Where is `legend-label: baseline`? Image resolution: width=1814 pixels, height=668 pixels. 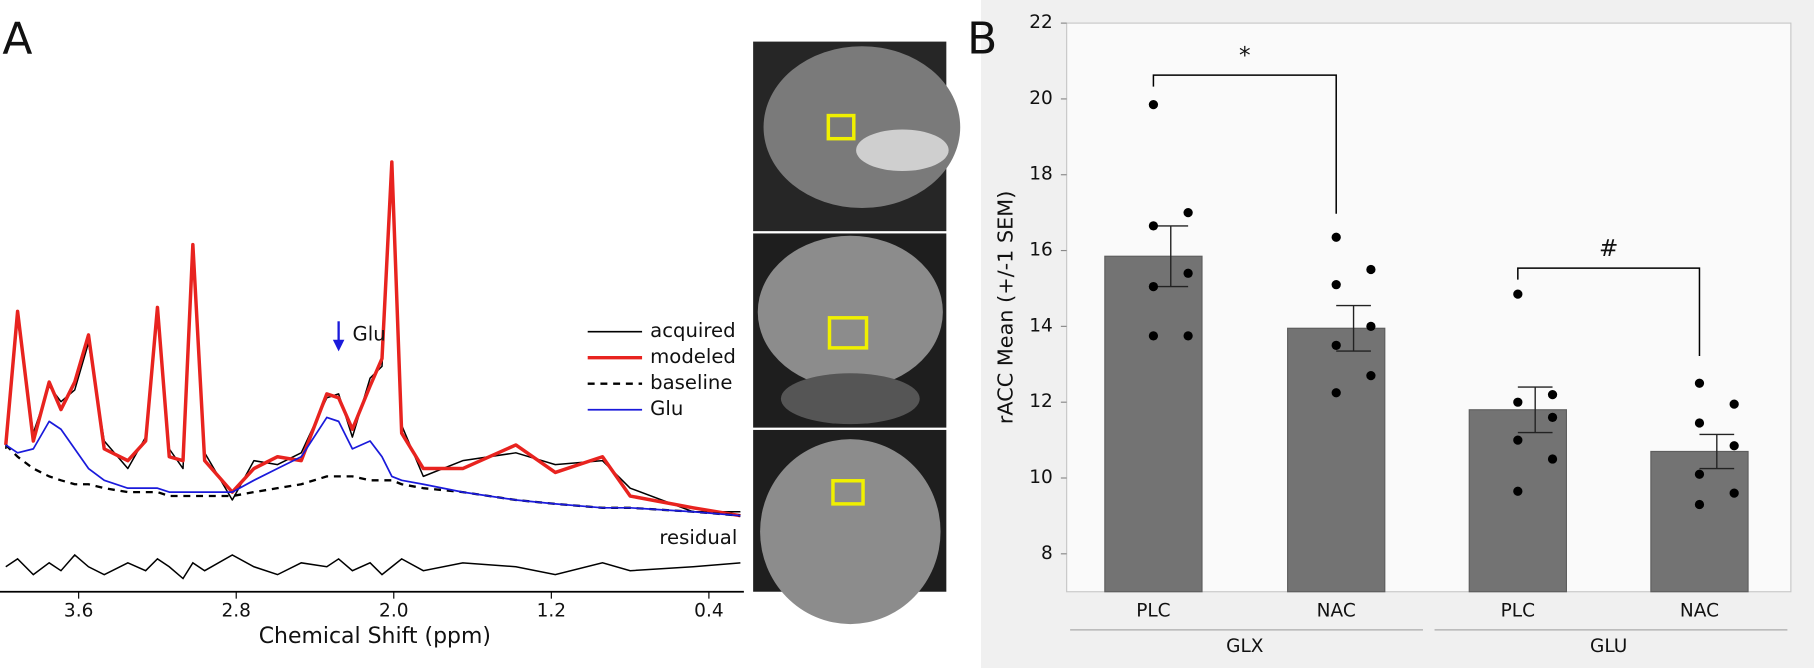
legend-label: baseline is located at coordinates (691, 382).